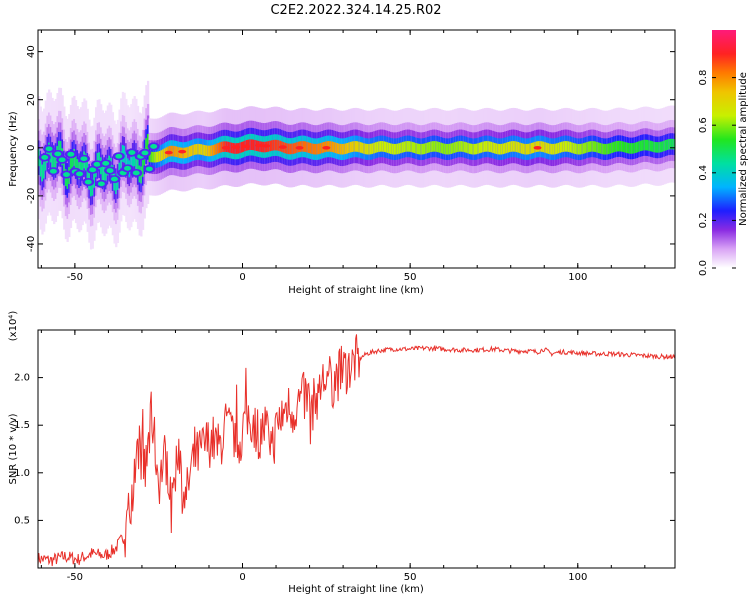 This screenshot has height=600, width=750. Describe the element at coordinates (31, 244) in the screenshot. I see `y-tick-label: -40` at that location.